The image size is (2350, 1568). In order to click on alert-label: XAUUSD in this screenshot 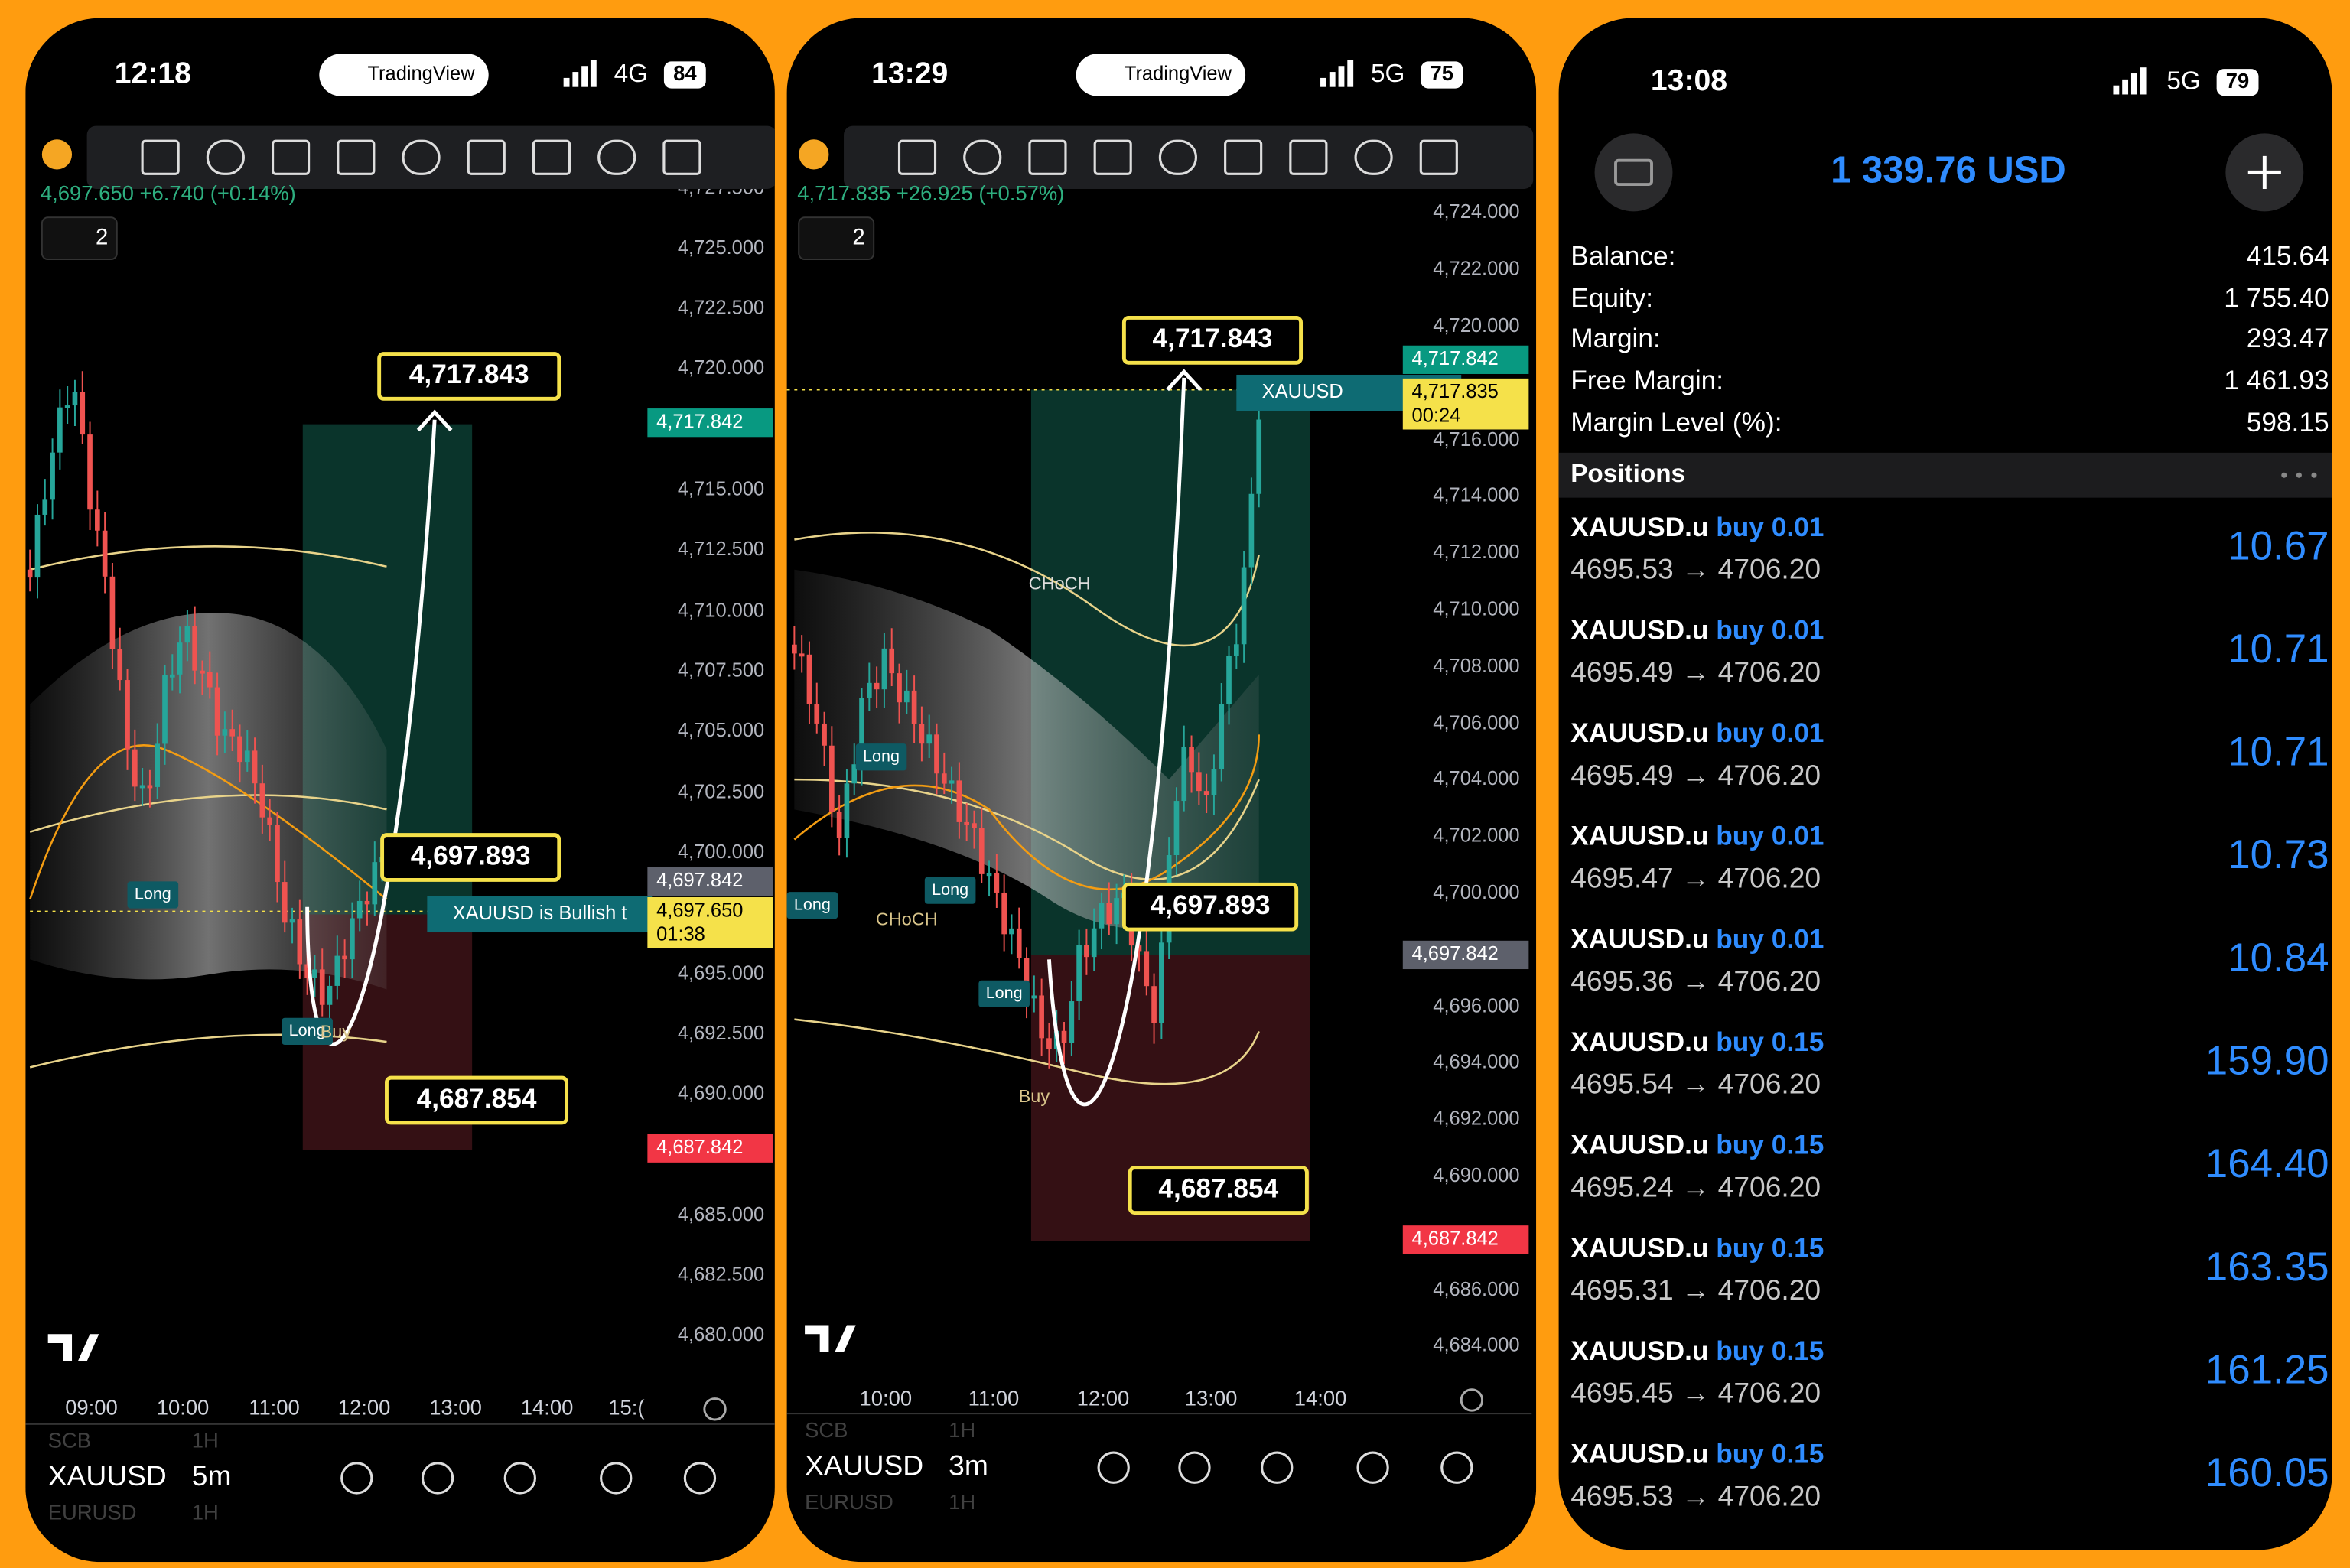, I will do `click(1302, 391)`.